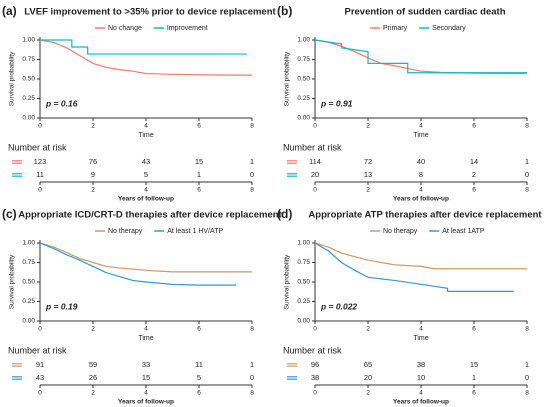 This screenshot has height=407, width=550. What do you see at coordinates (9, 11) in the screenshot?
I see `panel-label: (a)` at bounding box center [9, 11].